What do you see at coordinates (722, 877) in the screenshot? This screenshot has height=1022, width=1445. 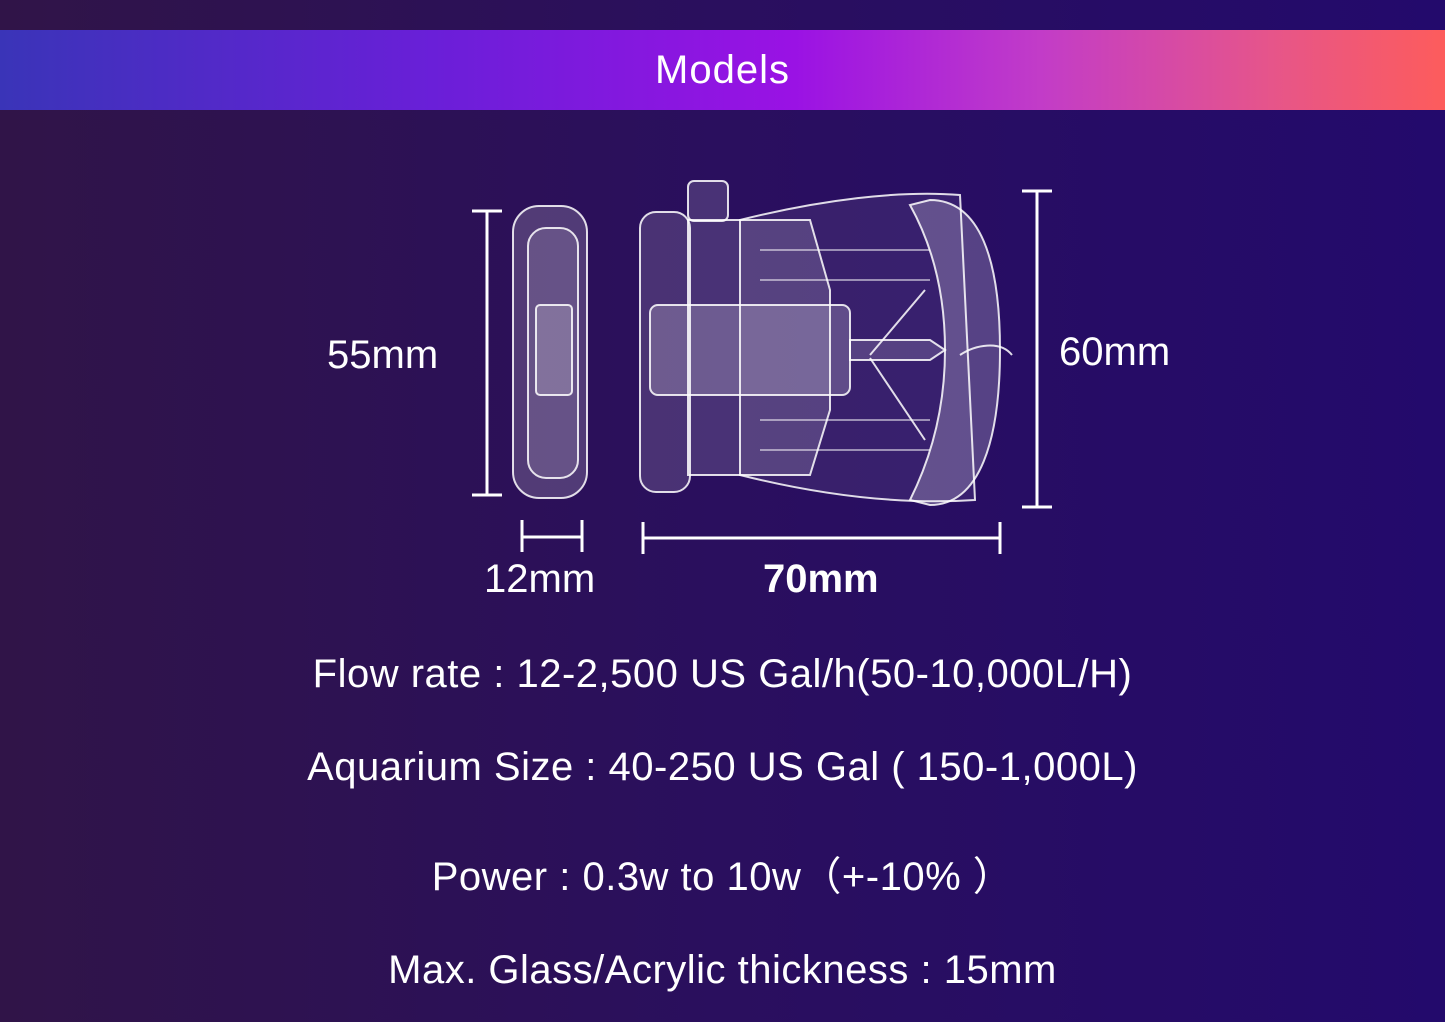 I see `spec-power: Power : 0.3w to 10w（+-10% ）` at bounding box center [722, 877].